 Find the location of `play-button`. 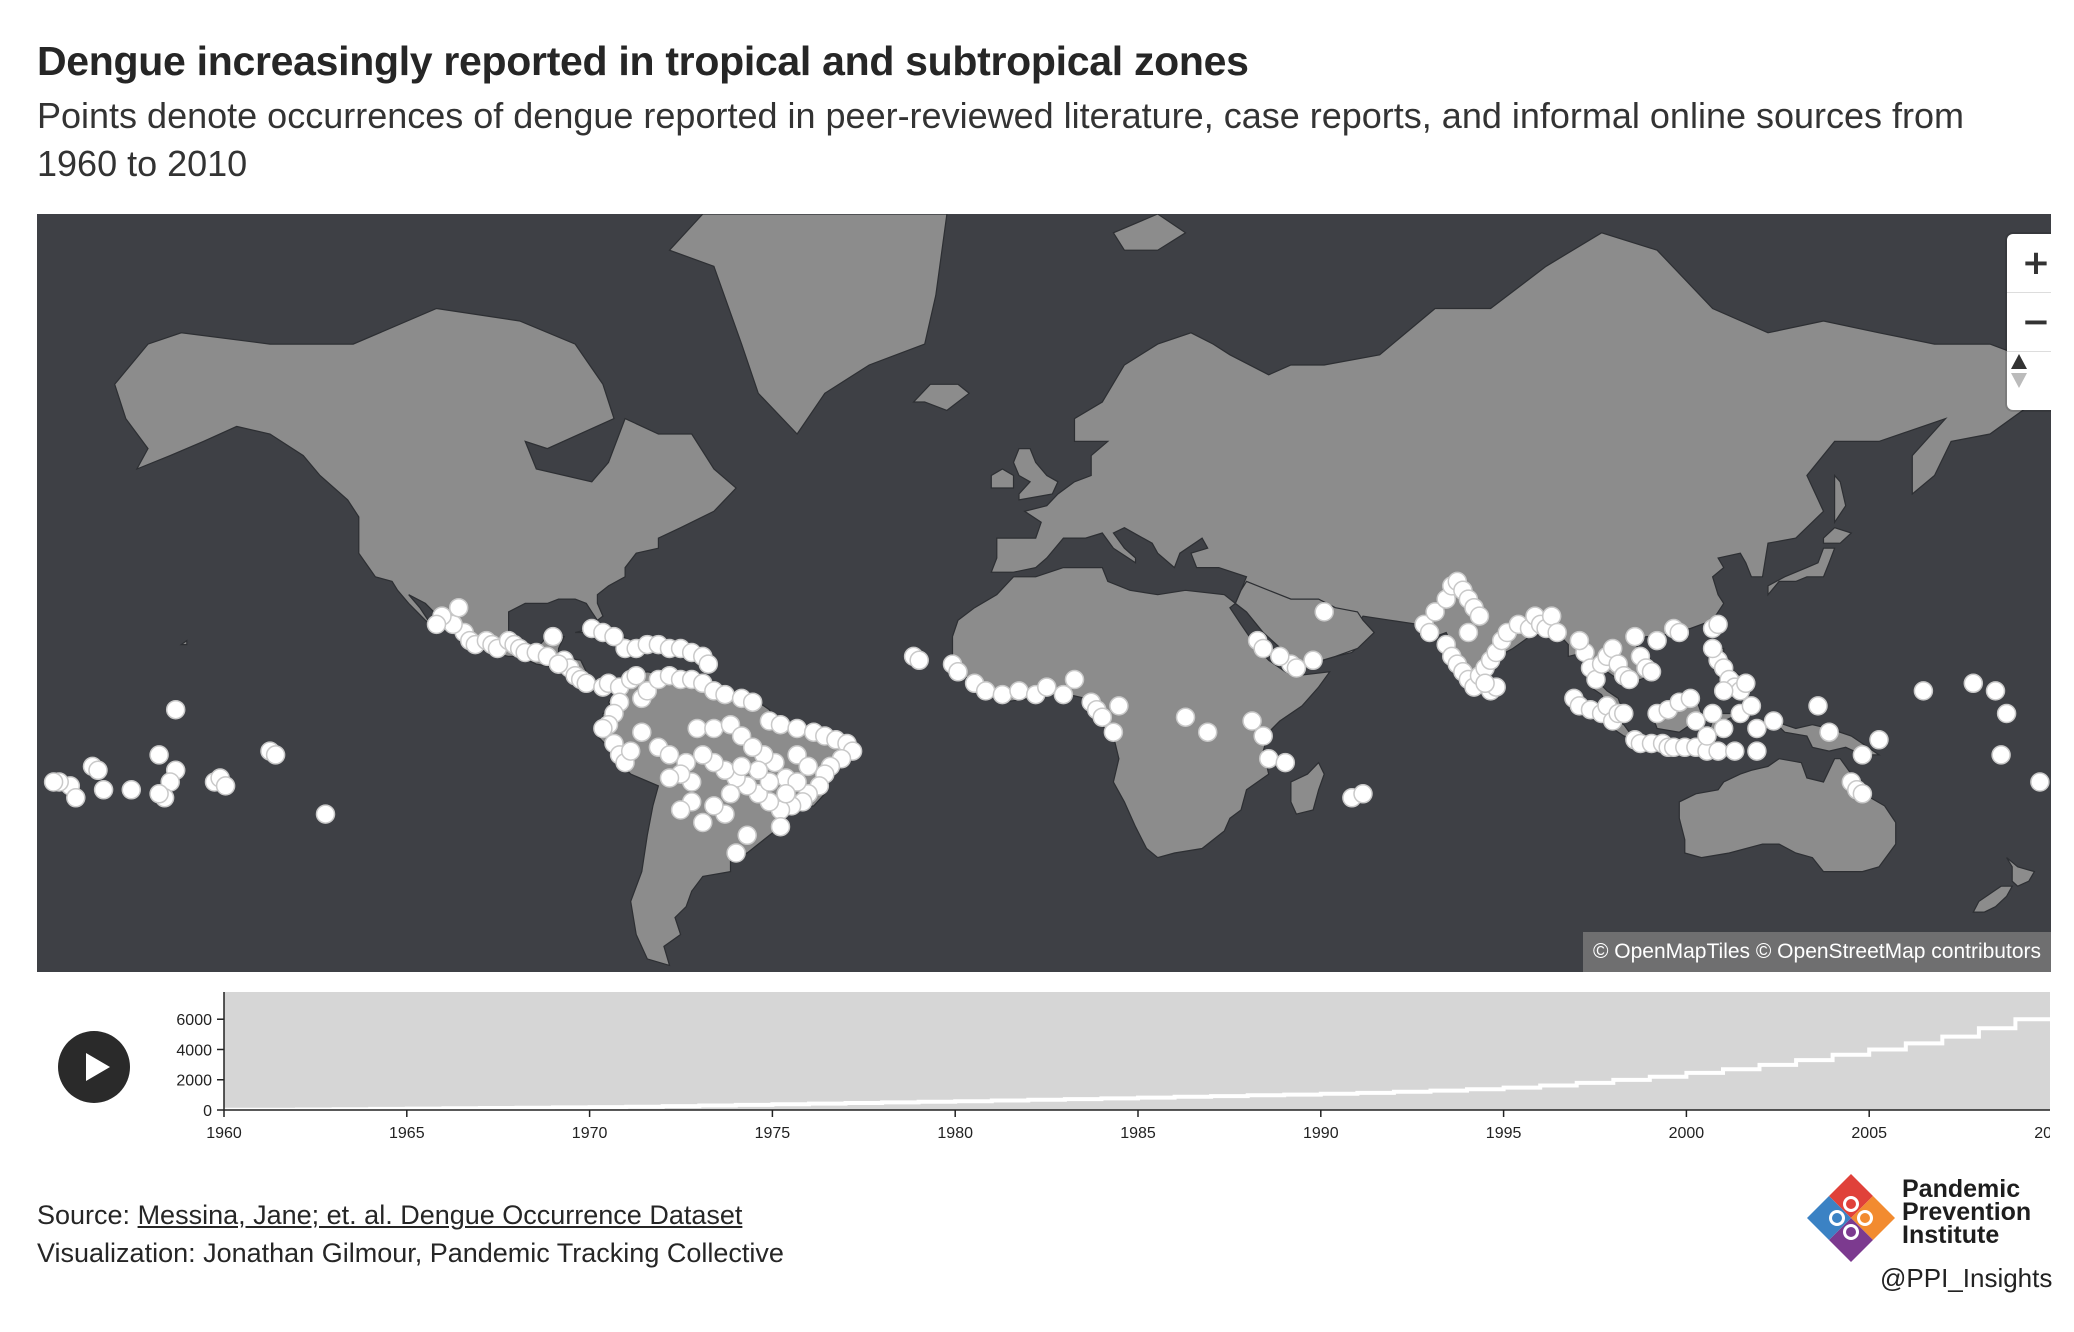

play-button is located at coordinates (94, 1067).